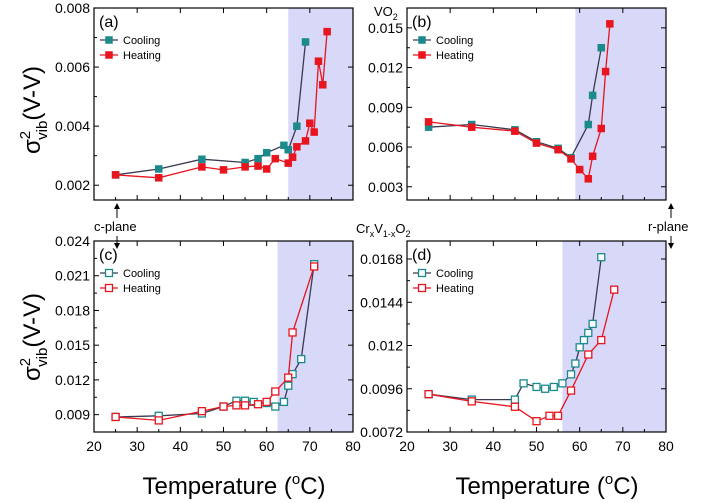  I want to click on legend-label: Heating, so click(455, 56).